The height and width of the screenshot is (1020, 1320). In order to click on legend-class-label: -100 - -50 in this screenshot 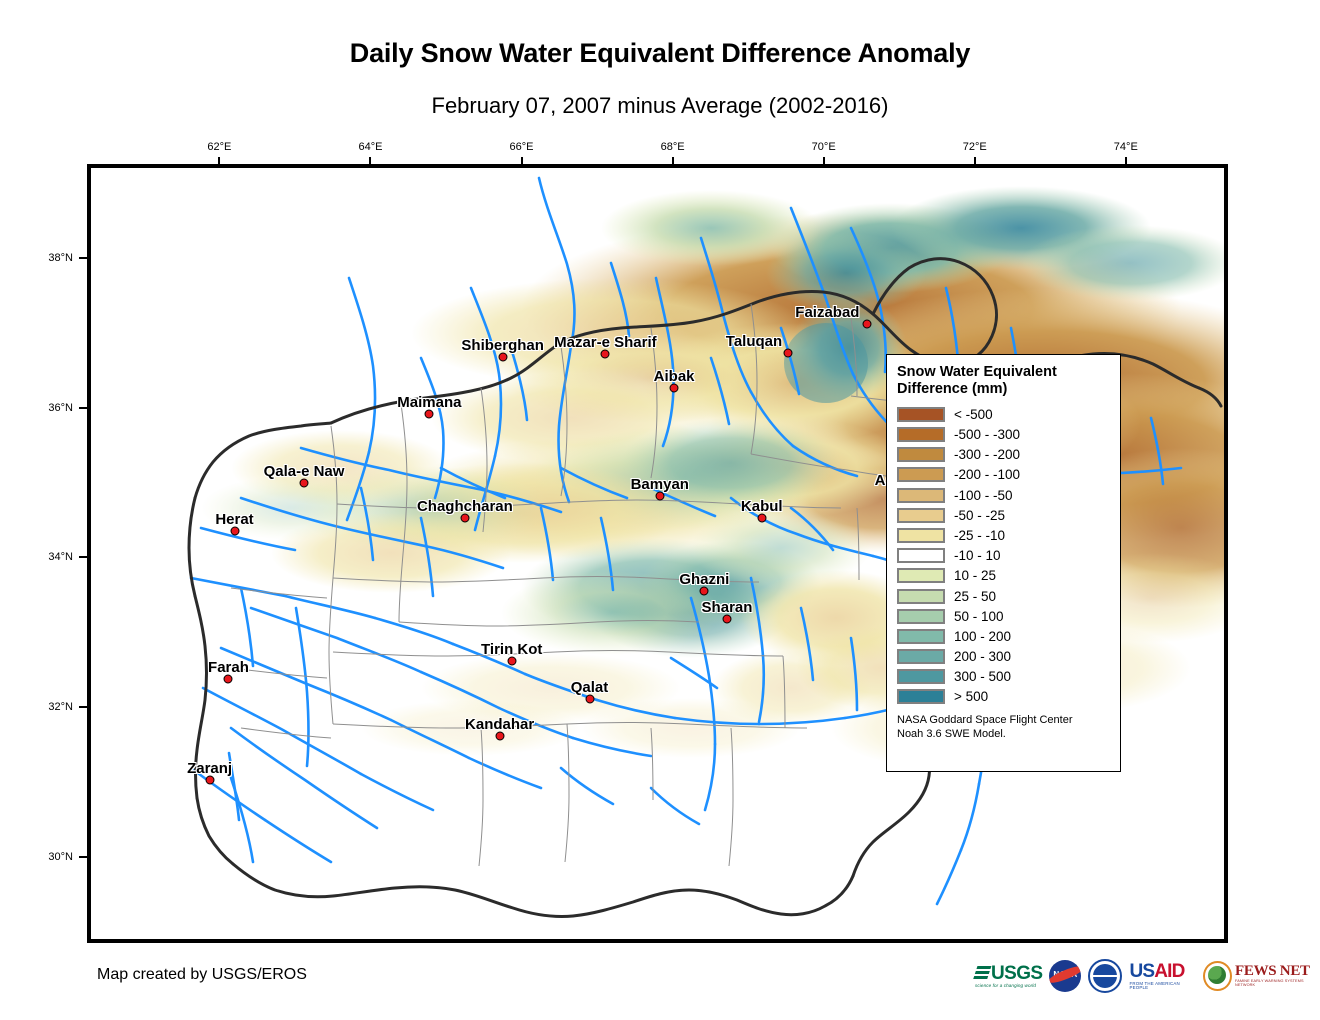, I will do `click(983, 495)`.